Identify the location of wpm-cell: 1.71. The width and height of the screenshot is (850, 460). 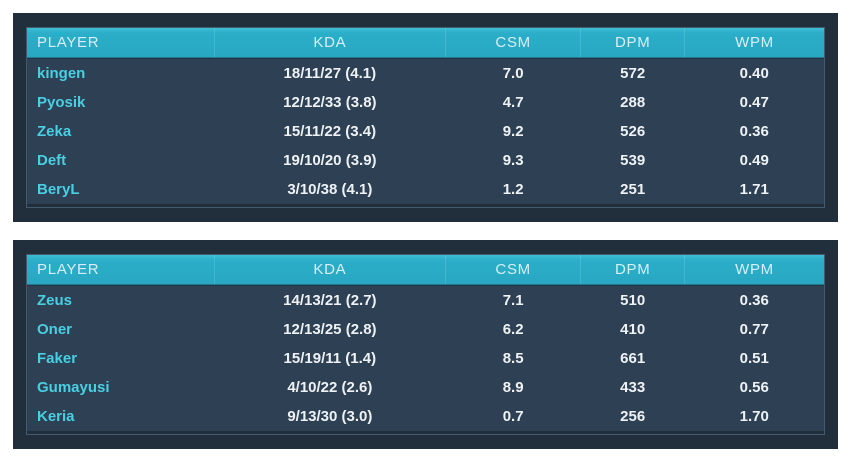
(754, 189).